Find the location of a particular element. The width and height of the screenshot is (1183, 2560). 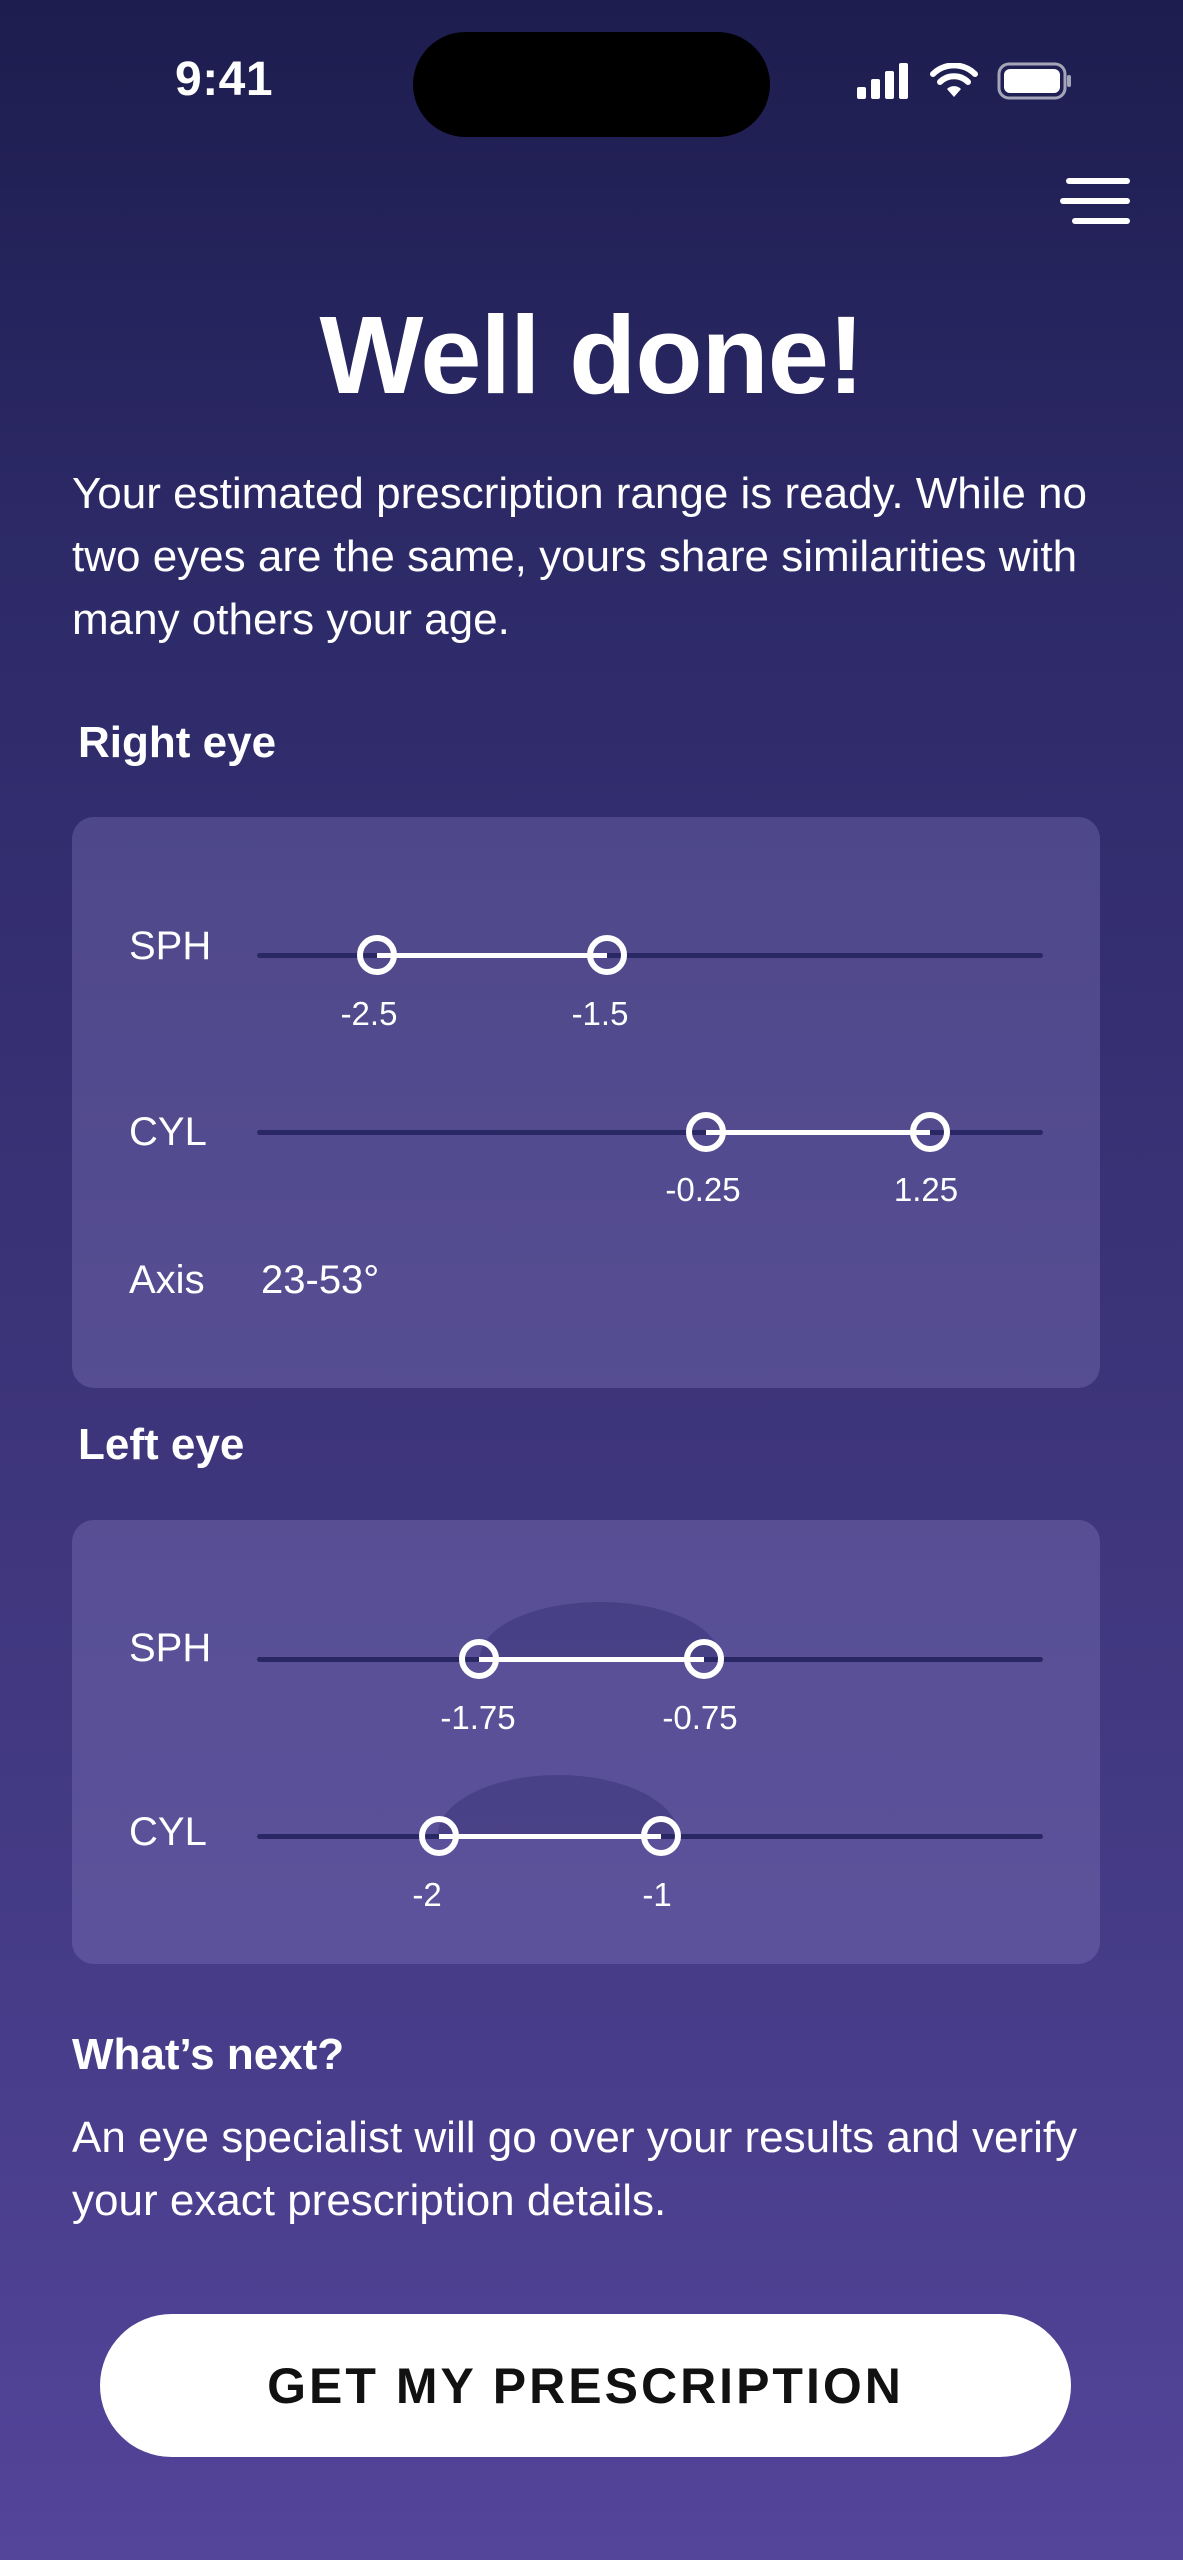

right-sph-range is located at coordinates (492, 955).